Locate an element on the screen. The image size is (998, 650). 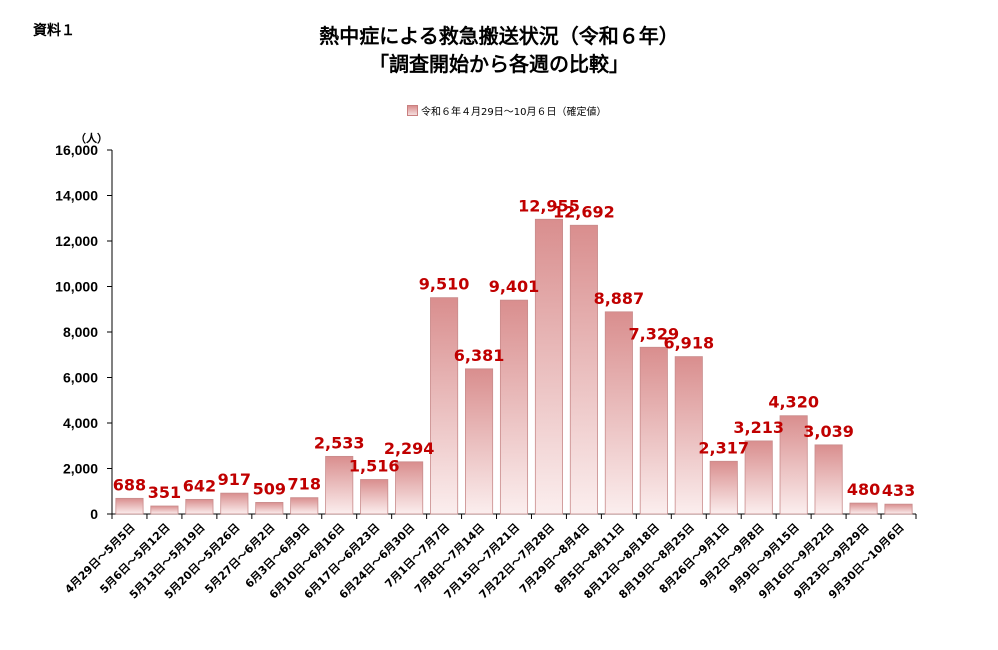
y-tick-label: 16,000 is located at coordinates (76, 150).